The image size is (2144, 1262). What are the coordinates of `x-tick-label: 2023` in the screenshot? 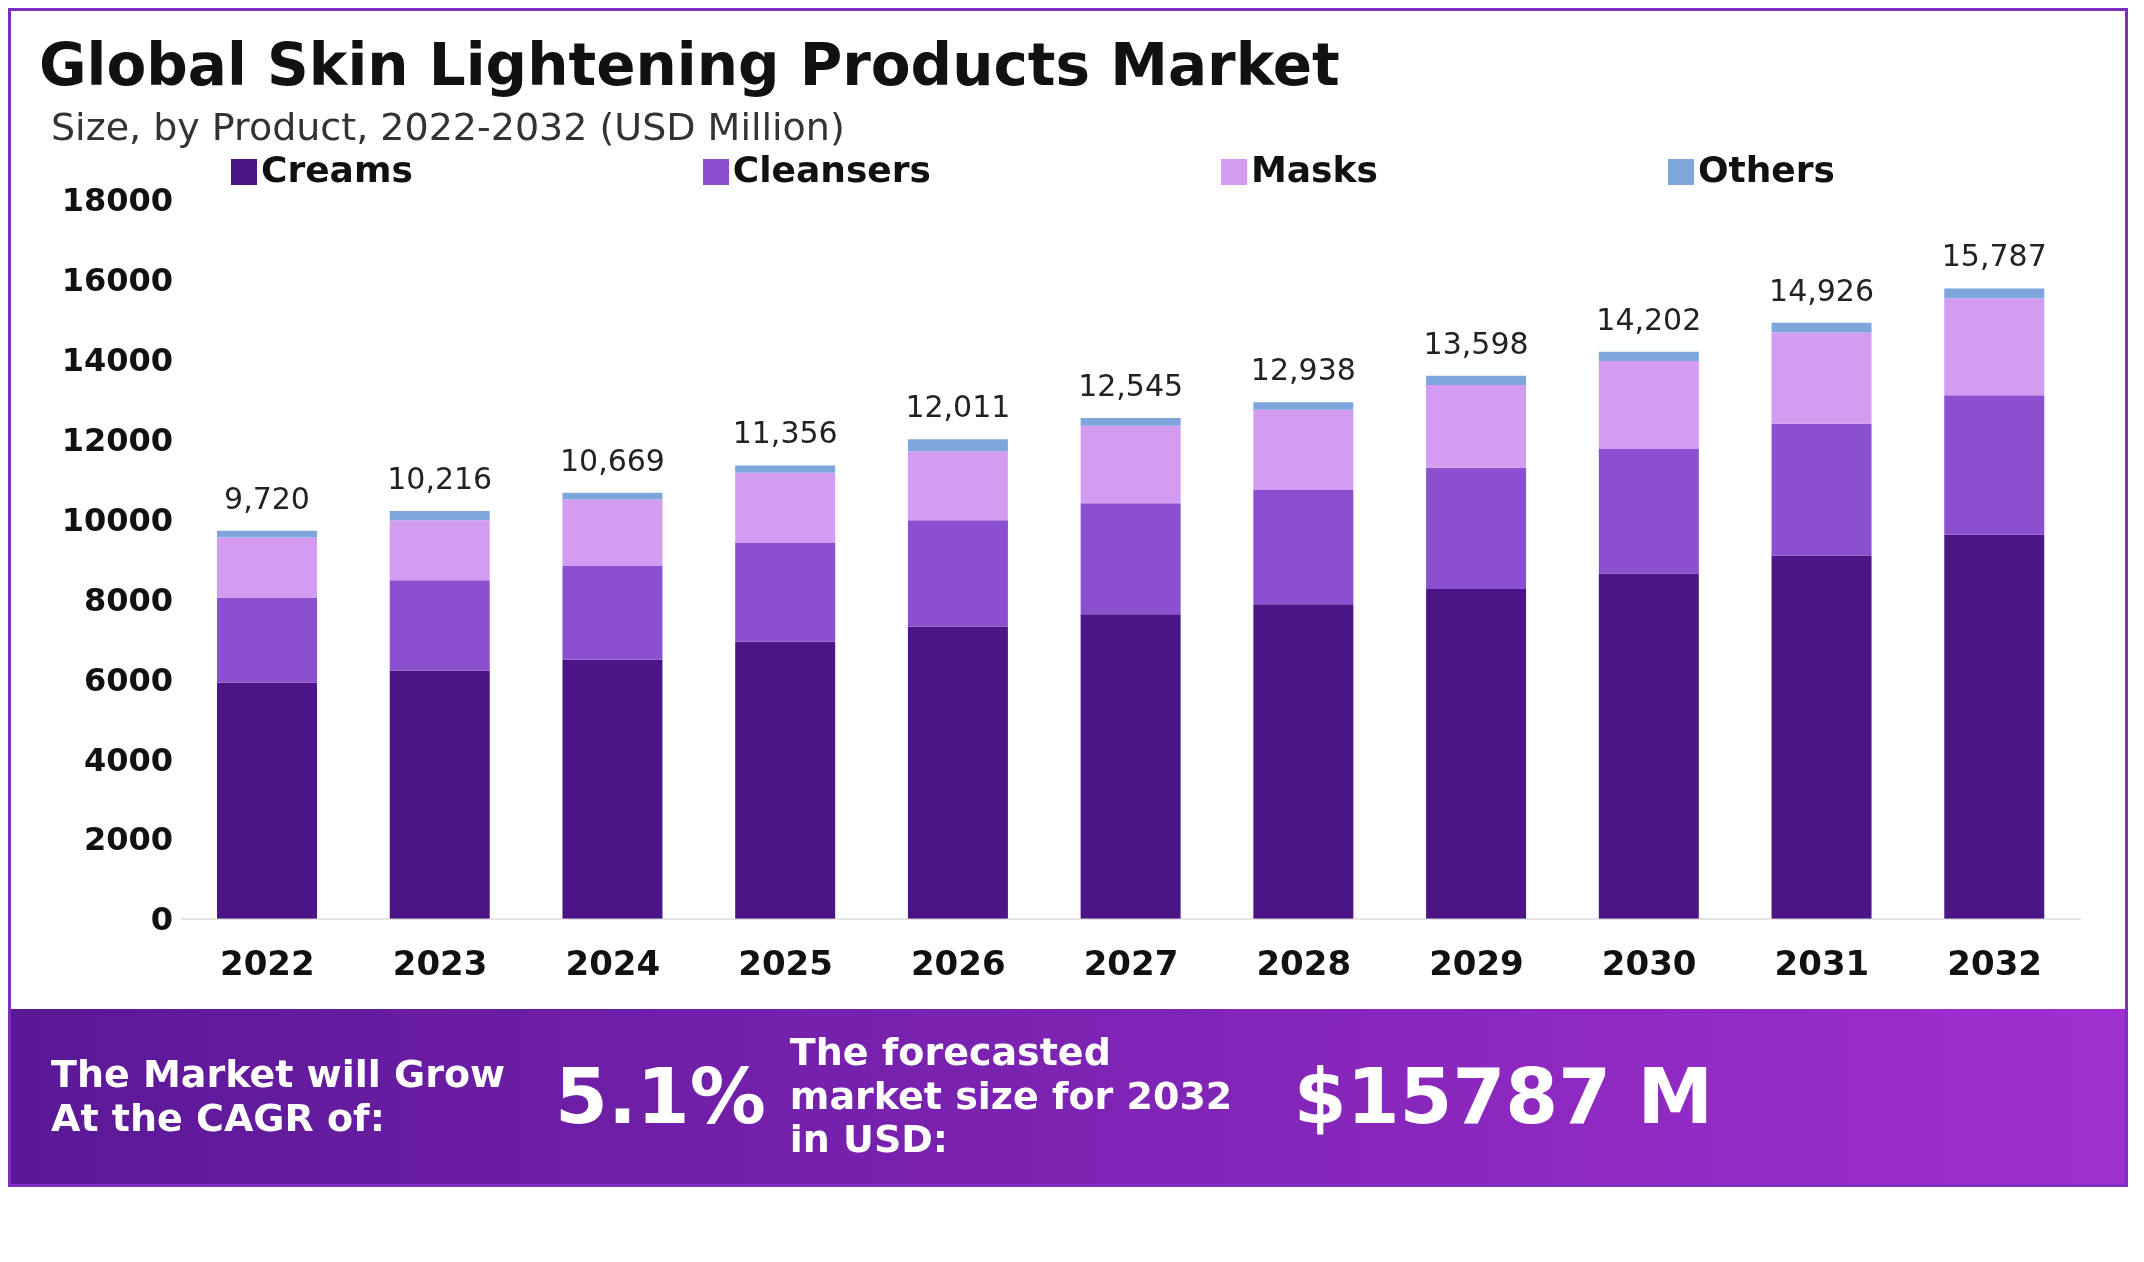 It's located at (440, 963).